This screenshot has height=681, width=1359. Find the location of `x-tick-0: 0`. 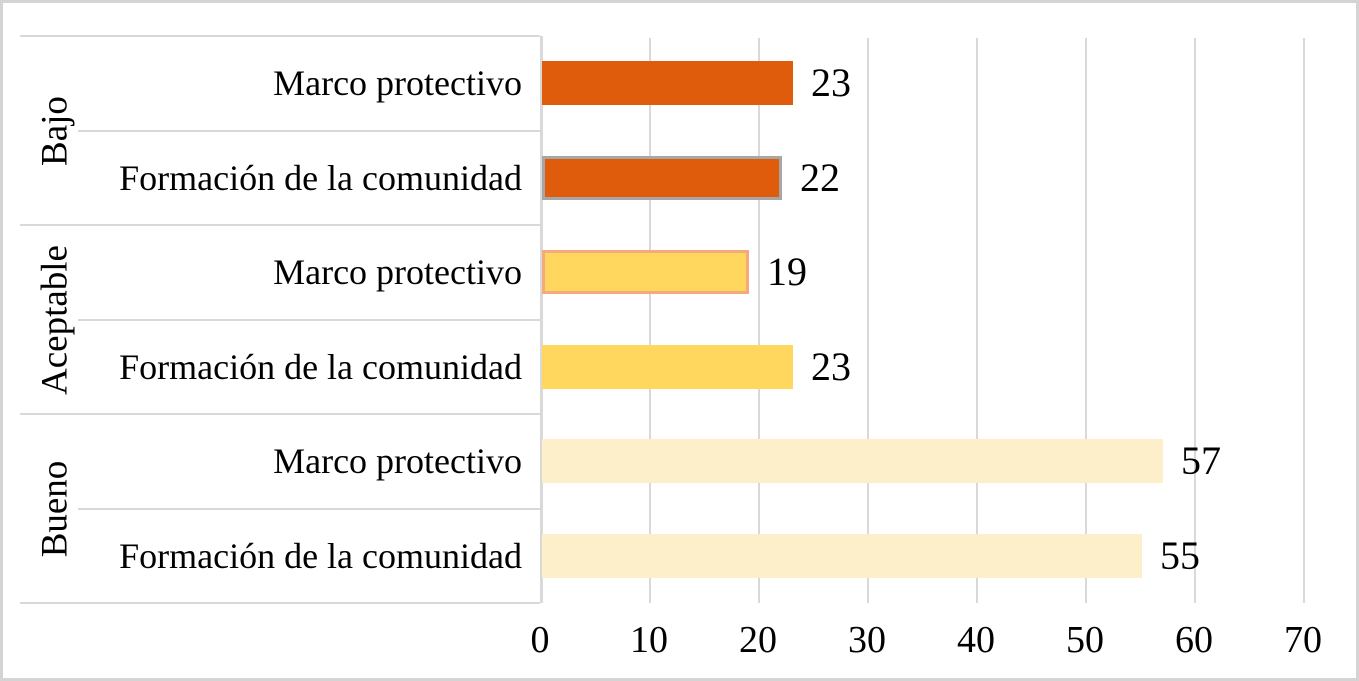

x-tick-0: 0 is located at coordinates (540, 640).